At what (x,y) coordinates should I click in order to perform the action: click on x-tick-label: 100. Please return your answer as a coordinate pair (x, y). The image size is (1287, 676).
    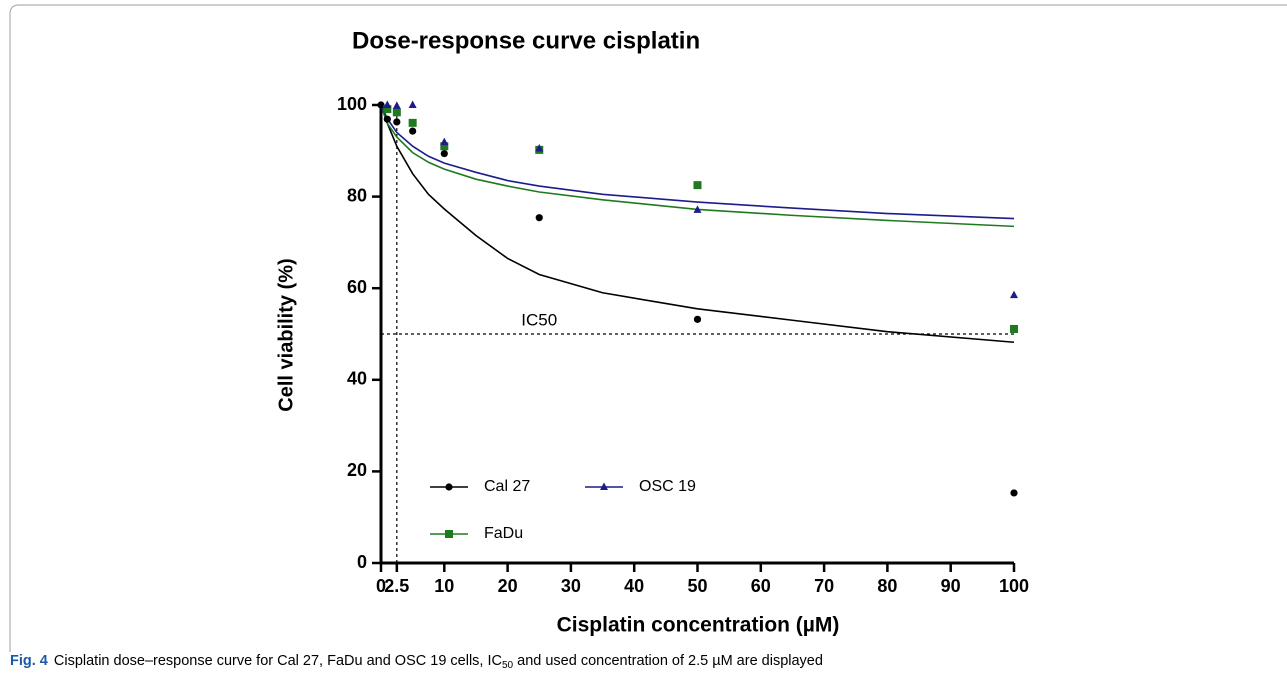
    Looking at the image, I should click on (1014, 586).